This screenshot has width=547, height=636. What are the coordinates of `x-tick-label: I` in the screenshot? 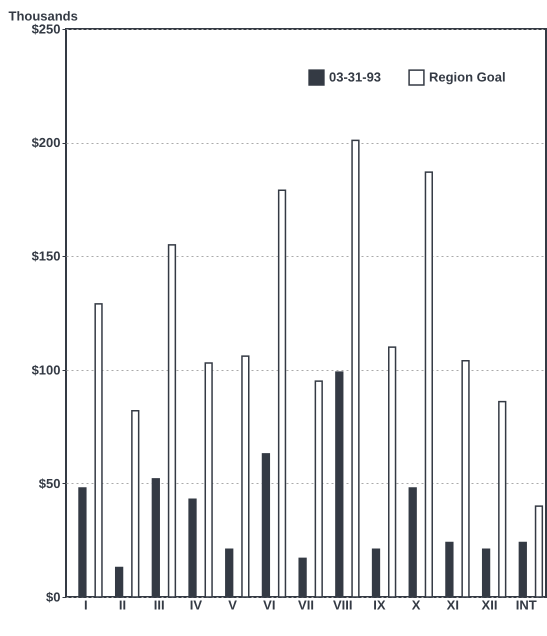 It's located at (86, 605).